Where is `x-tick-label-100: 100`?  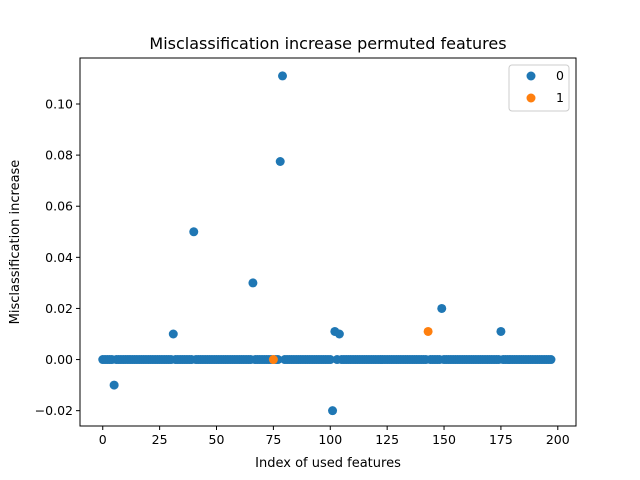
x-tick-label-100: 100 is located at coordinates (330, 439).